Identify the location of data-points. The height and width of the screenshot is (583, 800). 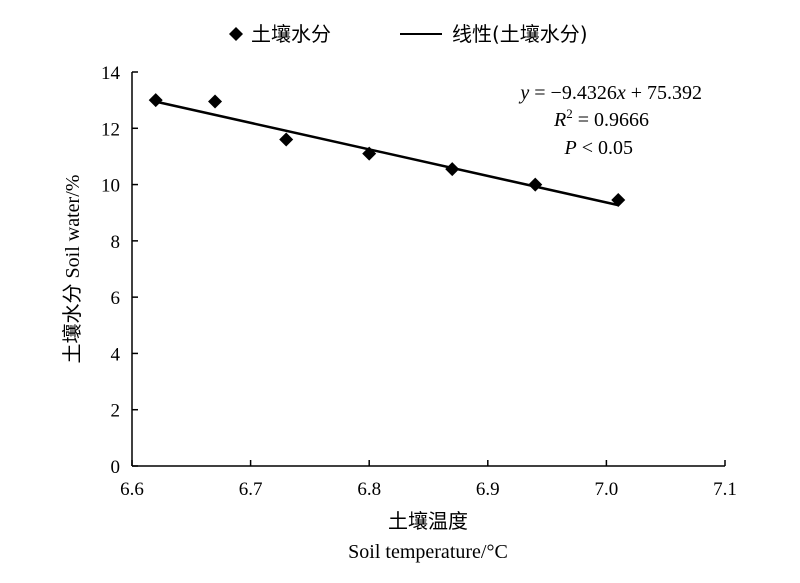
(387, 150).